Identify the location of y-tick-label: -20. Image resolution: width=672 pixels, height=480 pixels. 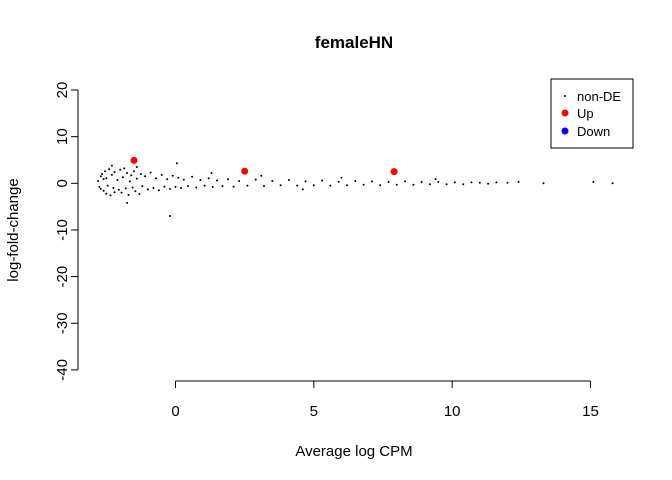
(62, 277).